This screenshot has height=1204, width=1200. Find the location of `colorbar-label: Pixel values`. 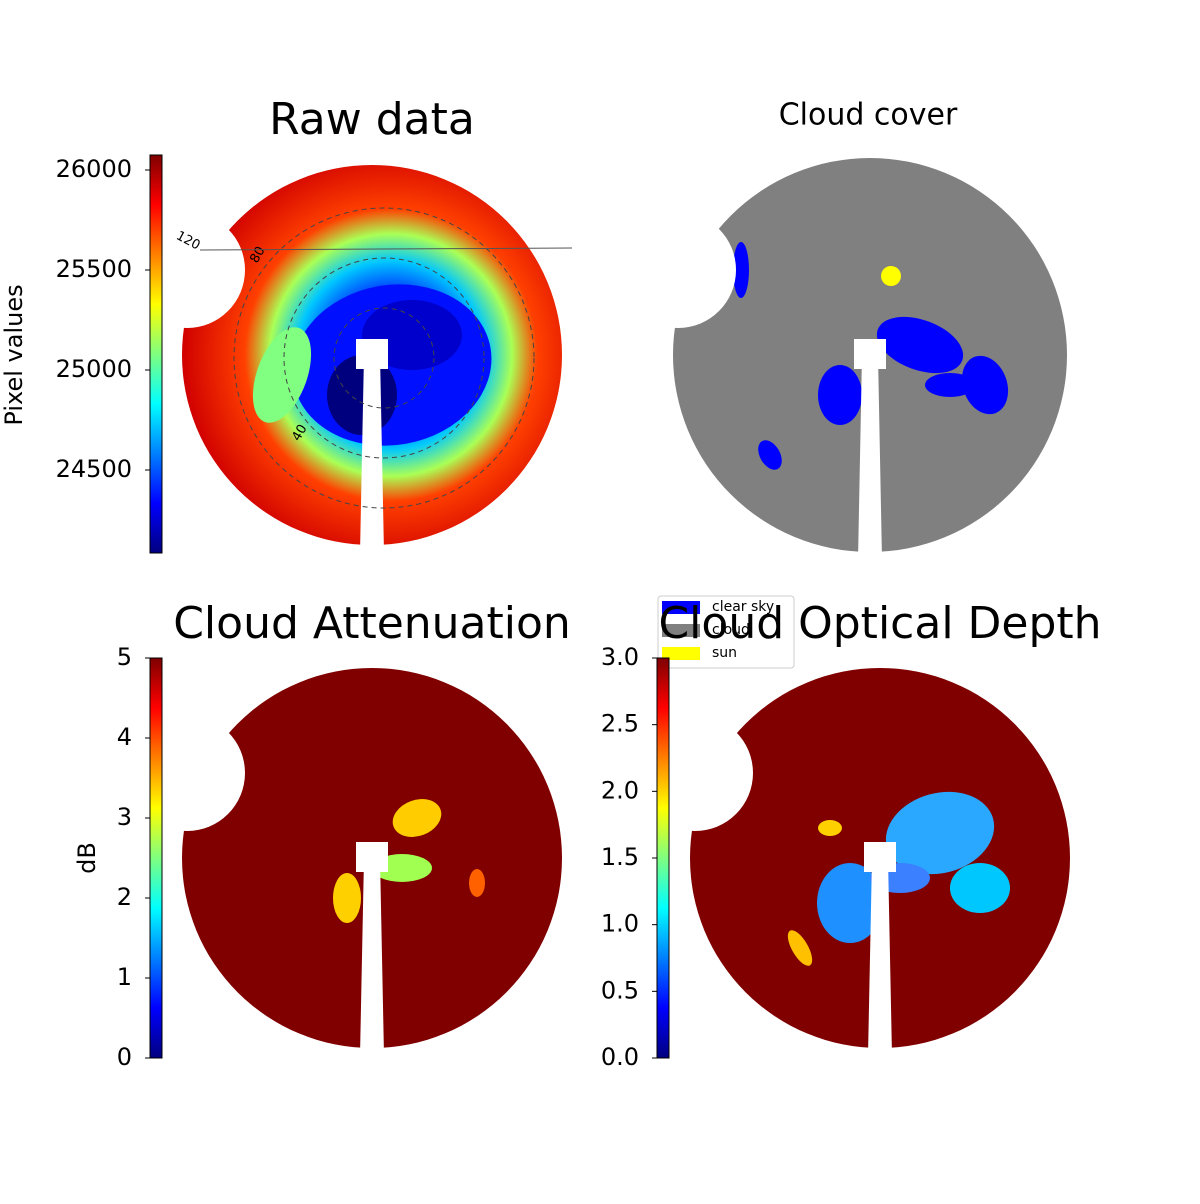

colorbar-label: Pixel values is located at coordinates (14, 354).